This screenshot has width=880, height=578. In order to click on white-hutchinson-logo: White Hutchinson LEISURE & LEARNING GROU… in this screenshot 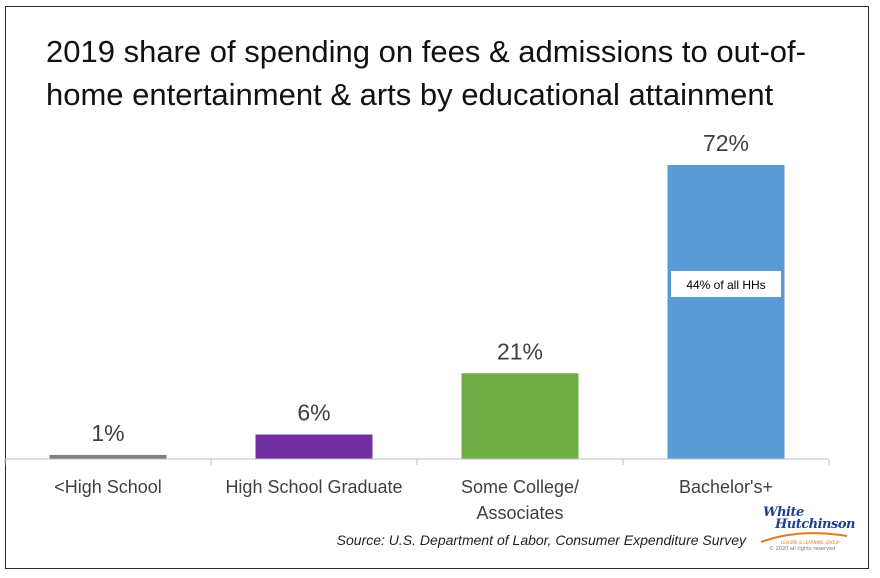, I will do `click(804, 530)`.